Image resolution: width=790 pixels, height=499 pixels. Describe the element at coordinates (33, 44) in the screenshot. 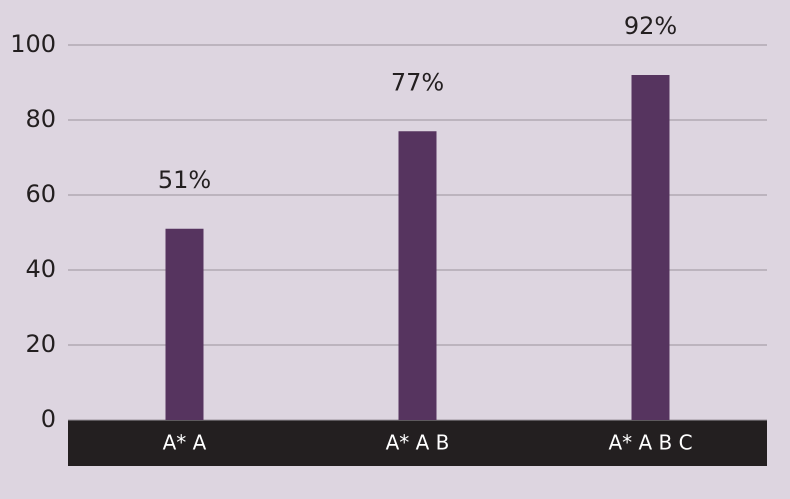

I see `y-tick-label: 100` at that location.